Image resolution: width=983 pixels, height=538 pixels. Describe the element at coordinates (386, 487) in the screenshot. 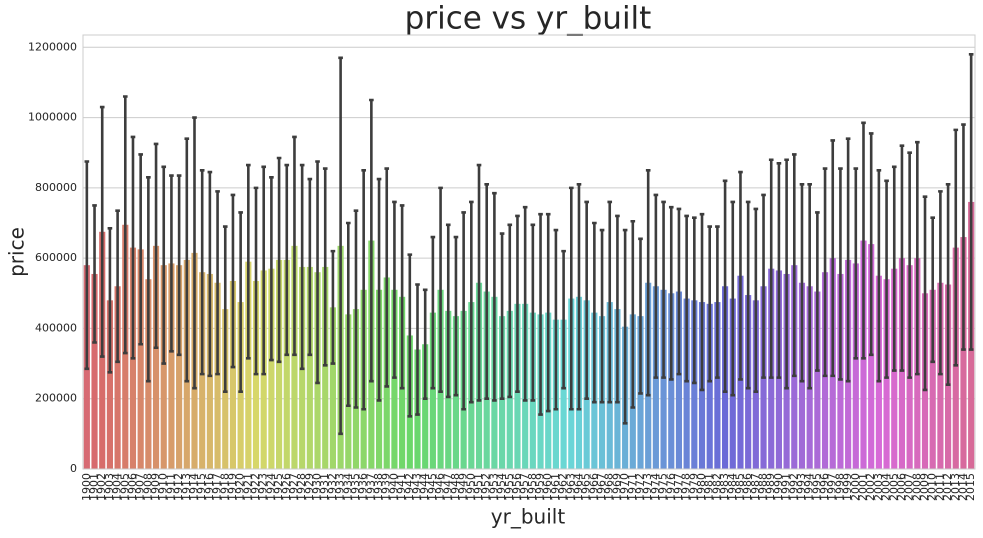

I see `x-tick-label: 1939` at that location.